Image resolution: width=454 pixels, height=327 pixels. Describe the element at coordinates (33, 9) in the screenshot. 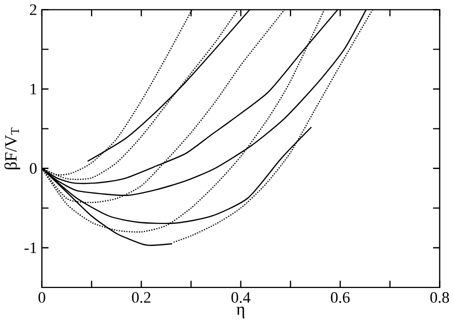

I see `y-tick-label: 2` at that location.